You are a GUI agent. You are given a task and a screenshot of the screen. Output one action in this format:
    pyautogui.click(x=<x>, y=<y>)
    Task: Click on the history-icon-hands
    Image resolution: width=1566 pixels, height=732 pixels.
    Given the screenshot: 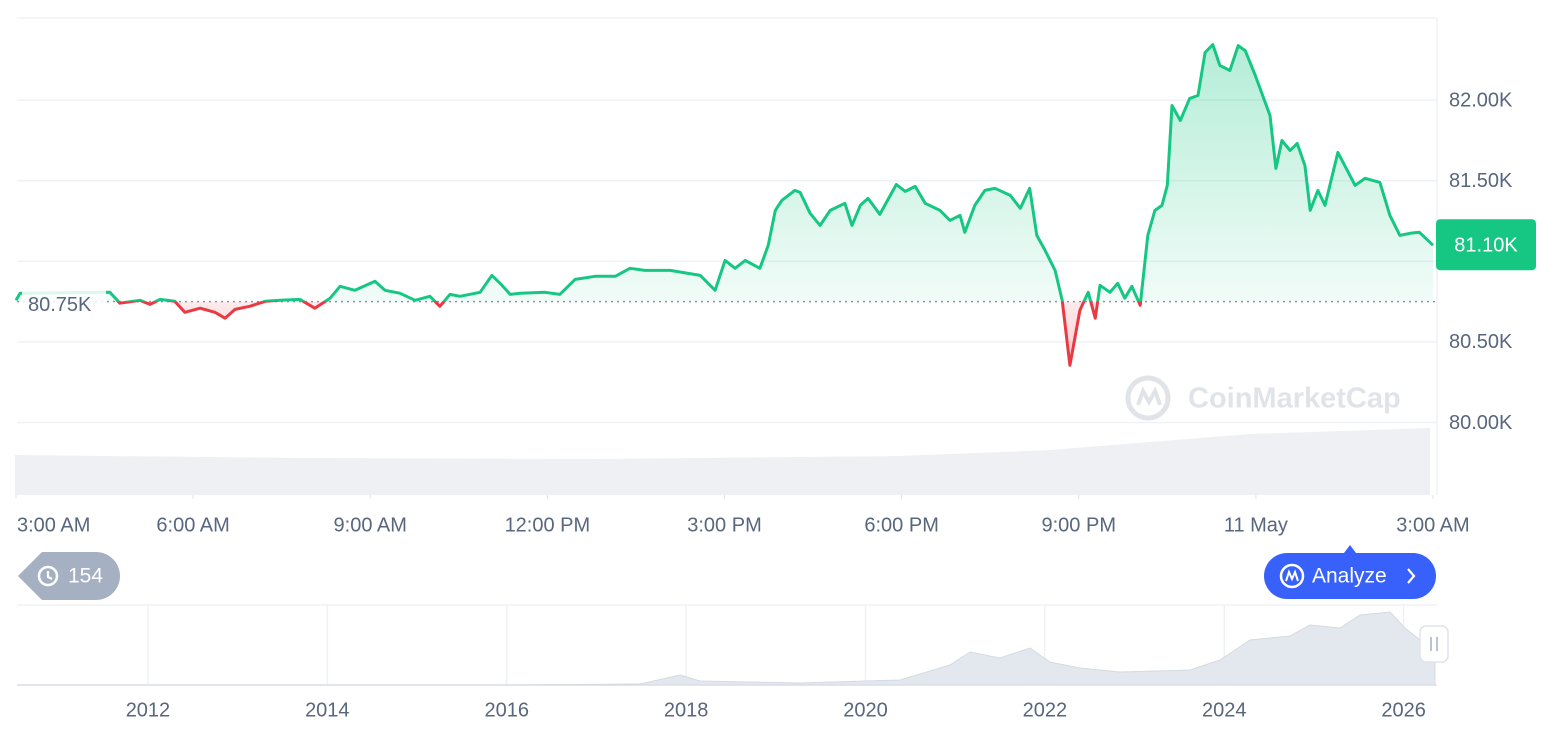 What is the action you would take?
    pyautogui.click(x=49, y=575)
    